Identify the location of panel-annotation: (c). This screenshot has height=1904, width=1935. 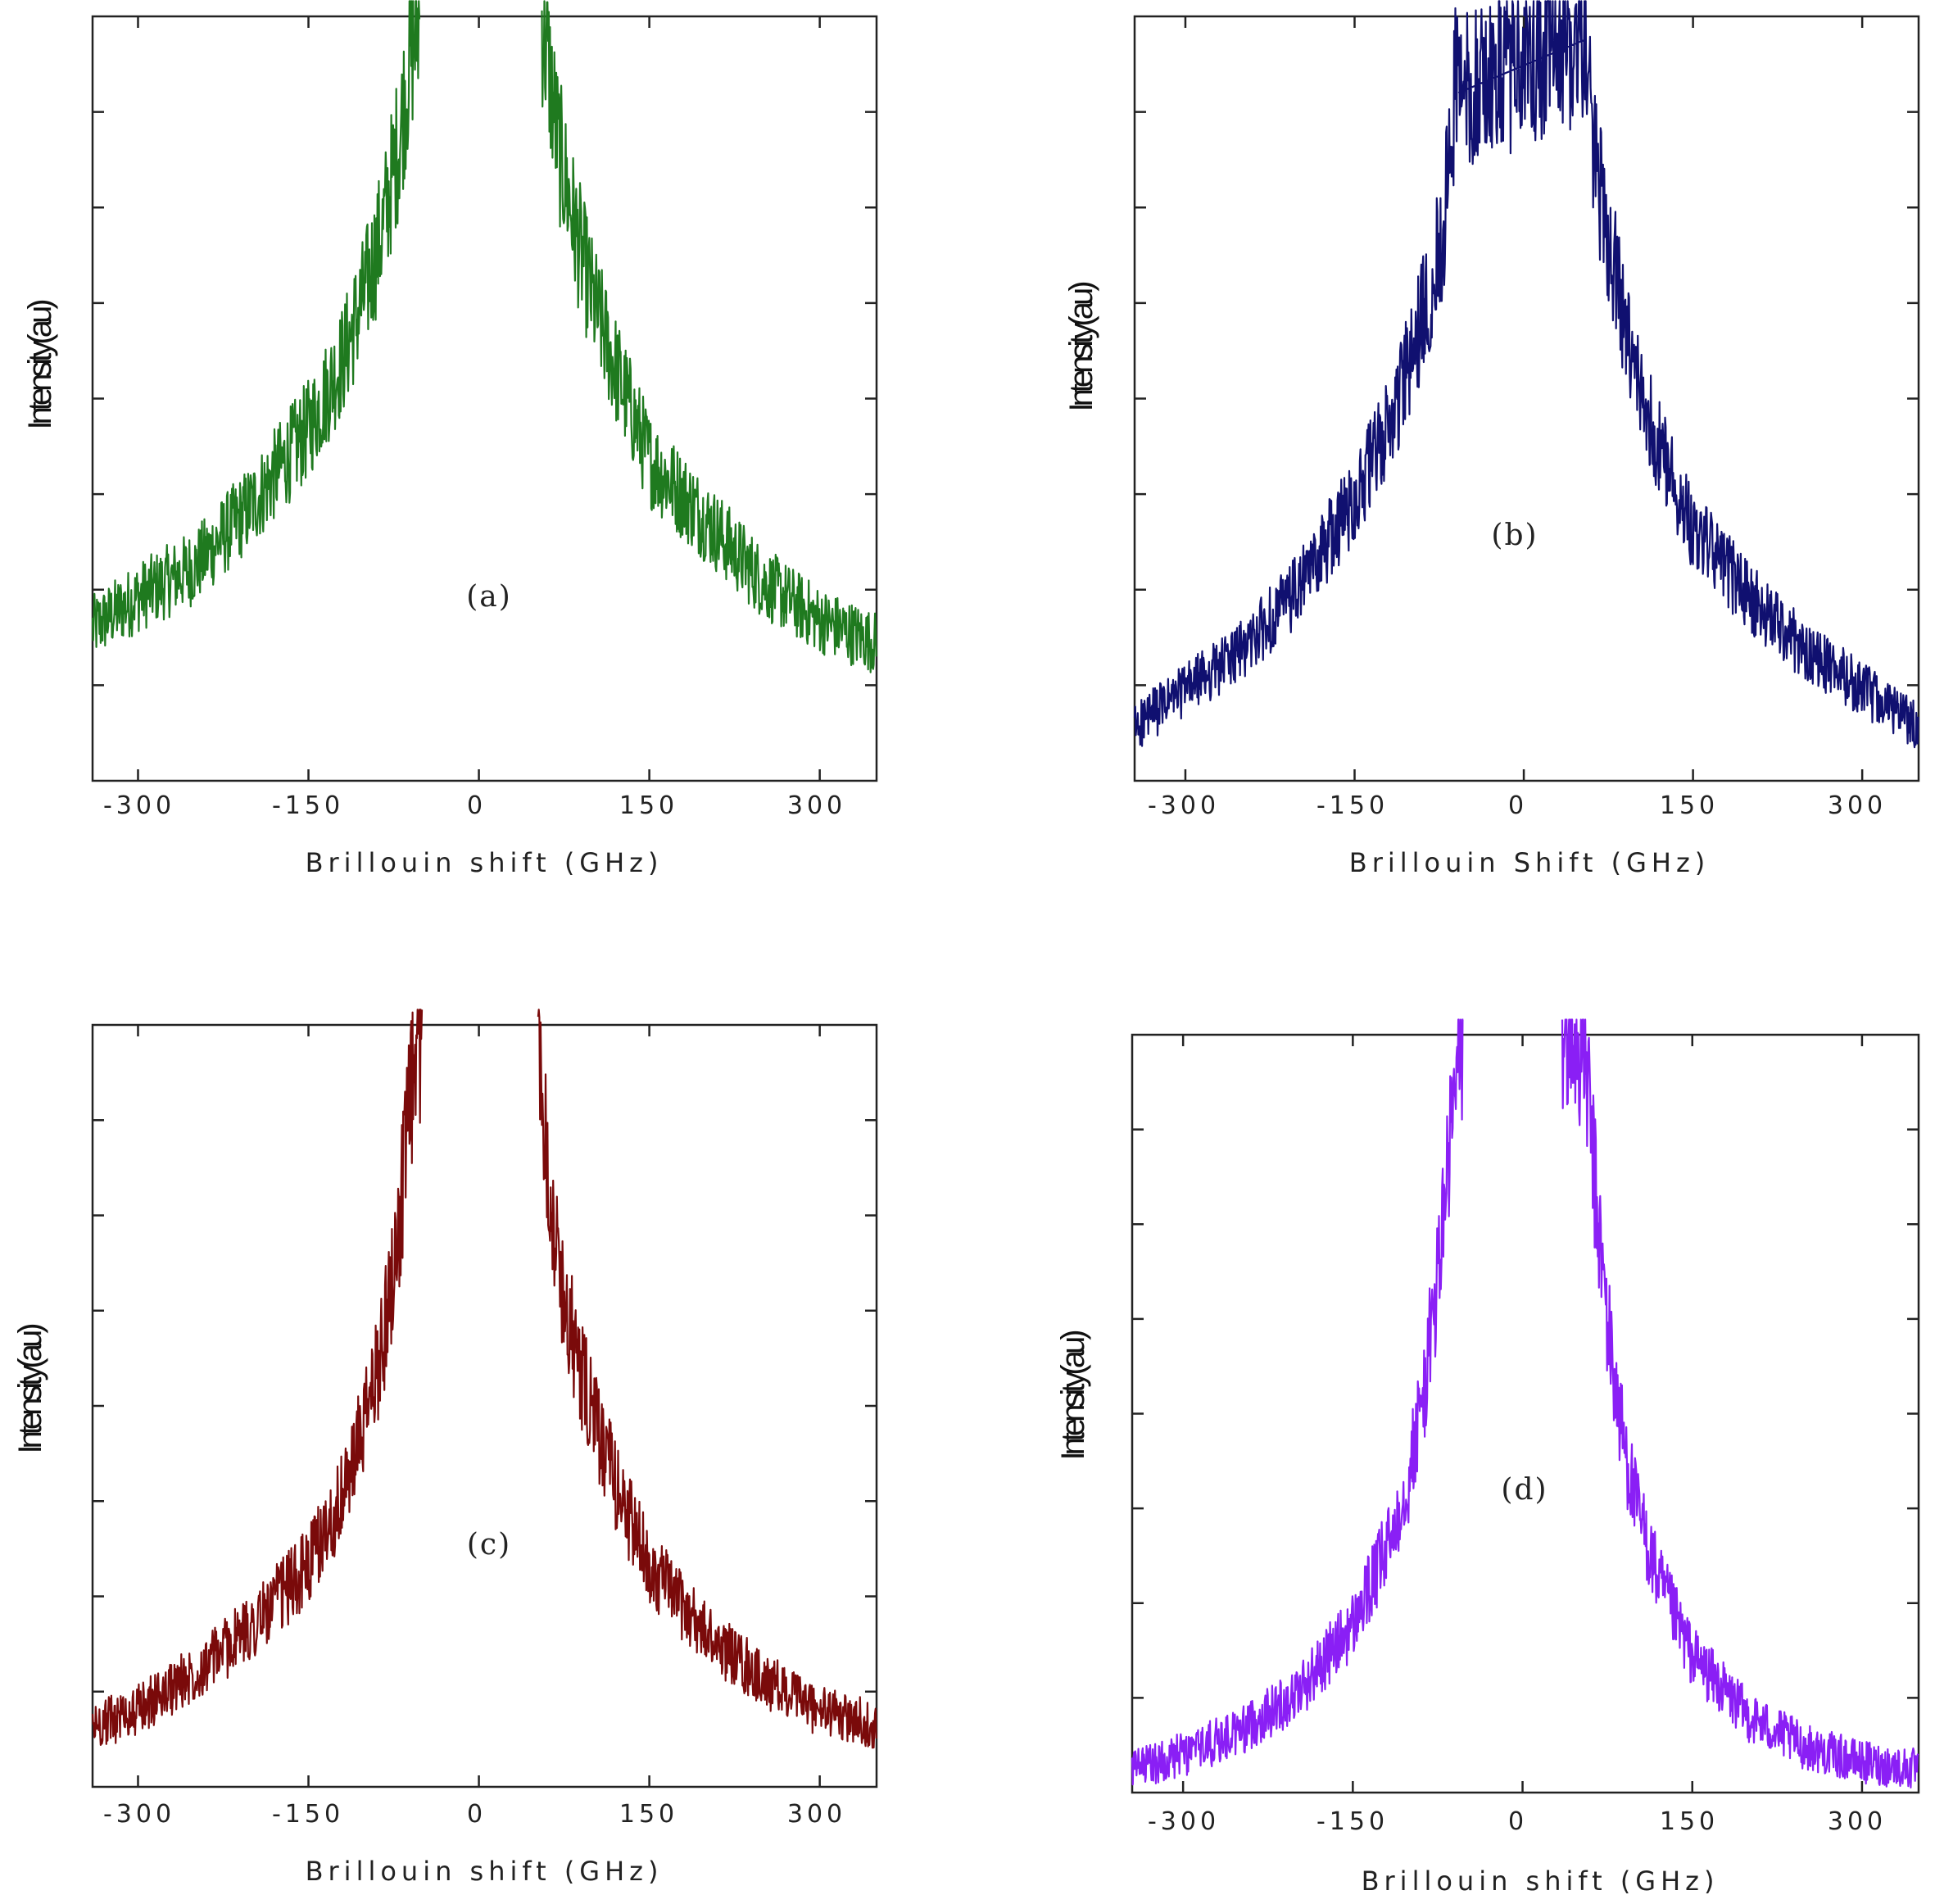
(489, 1545).